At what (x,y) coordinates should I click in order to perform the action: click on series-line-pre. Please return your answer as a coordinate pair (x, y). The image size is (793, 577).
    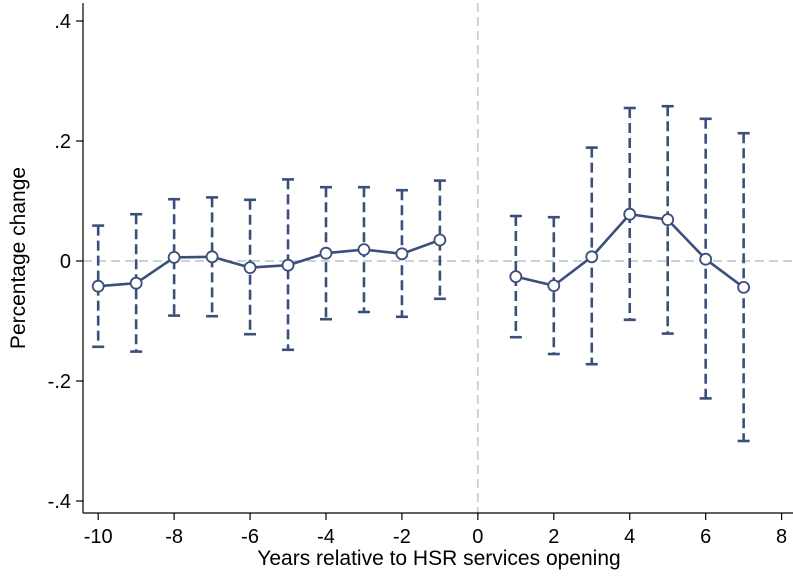
    Looking at the image, I should click on (269, 263).